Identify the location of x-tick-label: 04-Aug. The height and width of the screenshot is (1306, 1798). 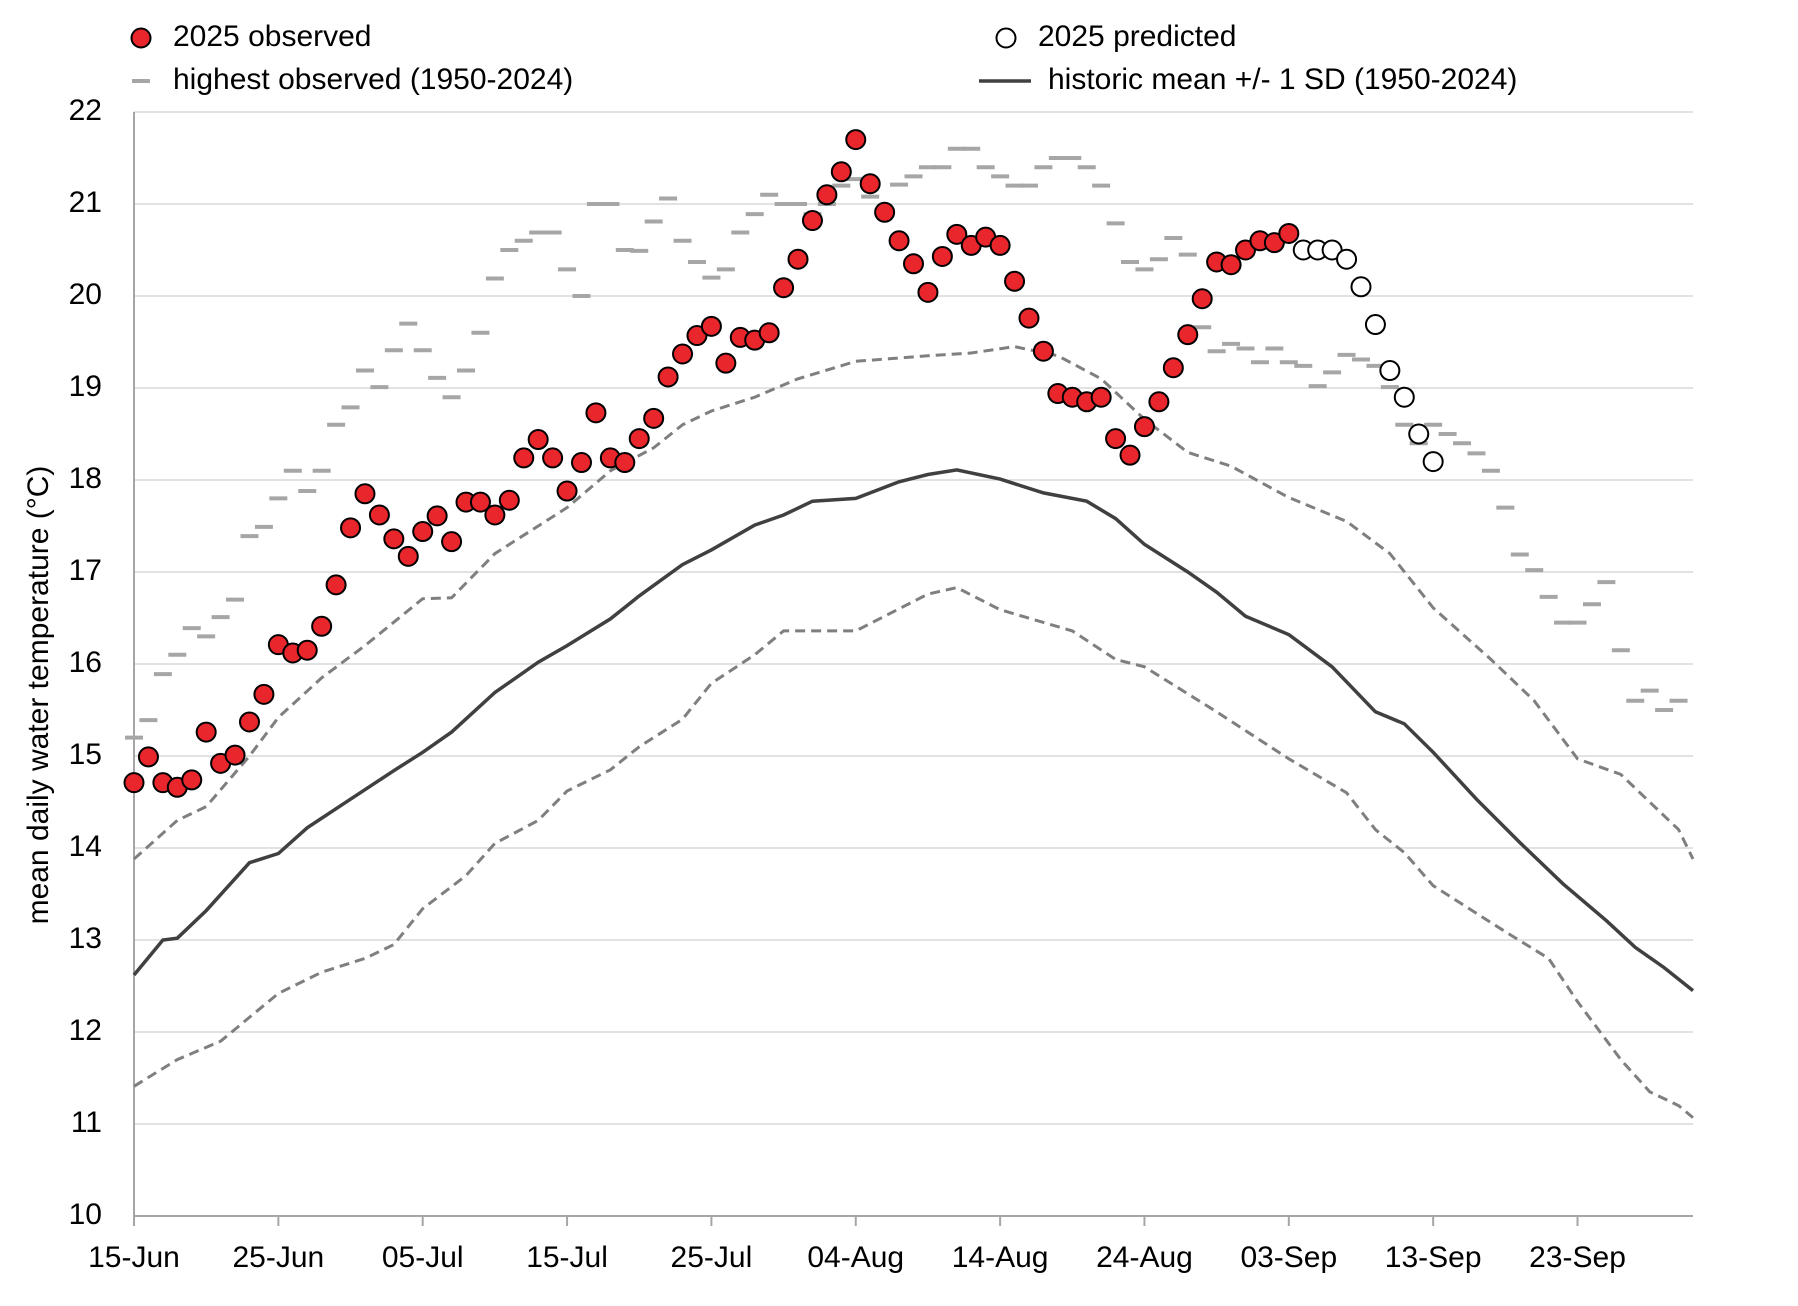
(855, 1257).